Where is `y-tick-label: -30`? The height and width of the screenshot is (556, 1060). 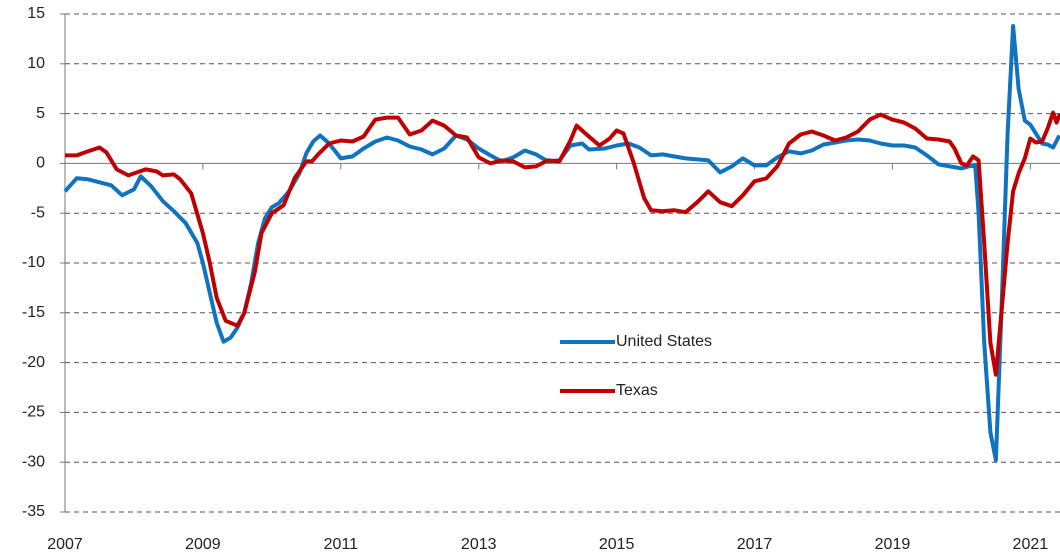 y-tick-label: -30 is located at coordinates (33, 461).